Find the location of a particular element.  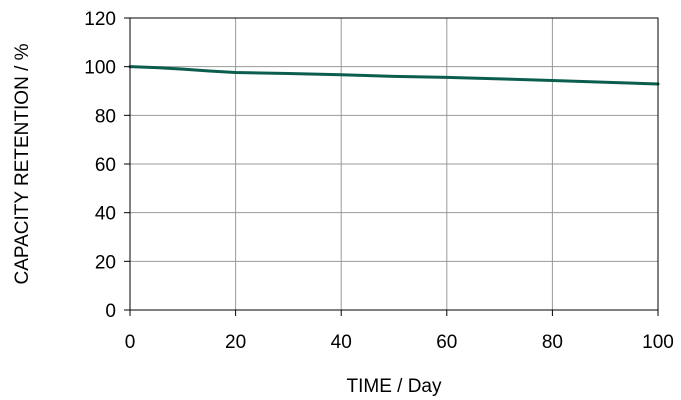

series-layer is located at coordinates (394, 75).